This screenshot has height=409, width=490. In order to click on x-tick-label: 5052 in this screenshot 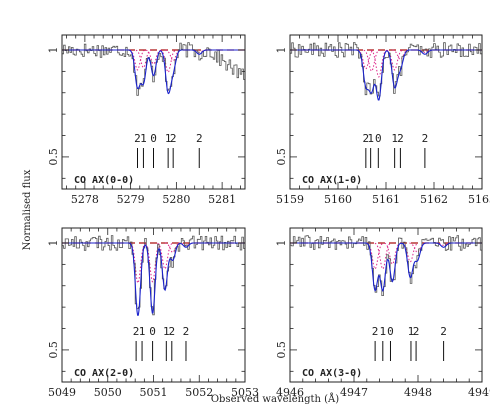, I will do `click(199, 392)`.